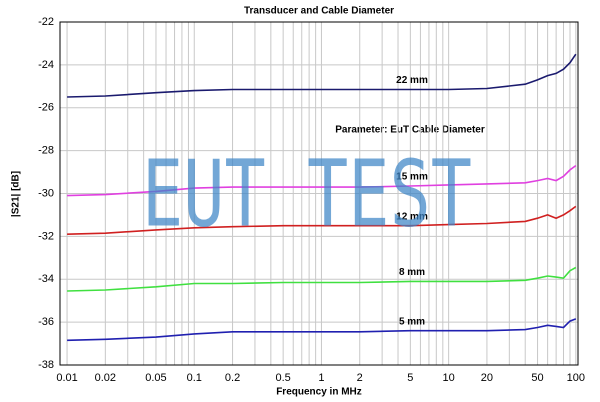  What do you see at coordinates (105, 378) in the screenshot?
I see `x-tick-label: 0.02` at bounding box center [105, 378].